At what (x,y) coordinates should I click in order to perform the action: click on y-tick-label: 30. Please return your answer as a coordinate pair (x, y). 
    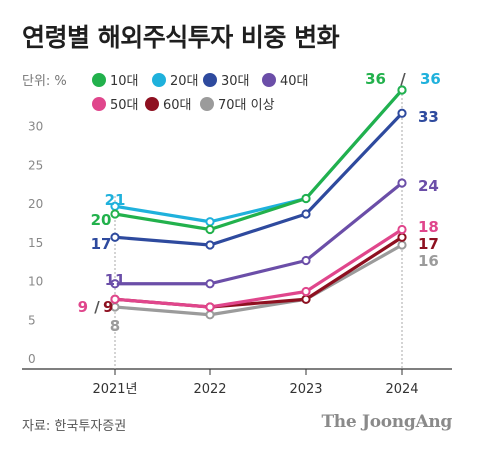
    Looking at the image, I should click on (35, 127).